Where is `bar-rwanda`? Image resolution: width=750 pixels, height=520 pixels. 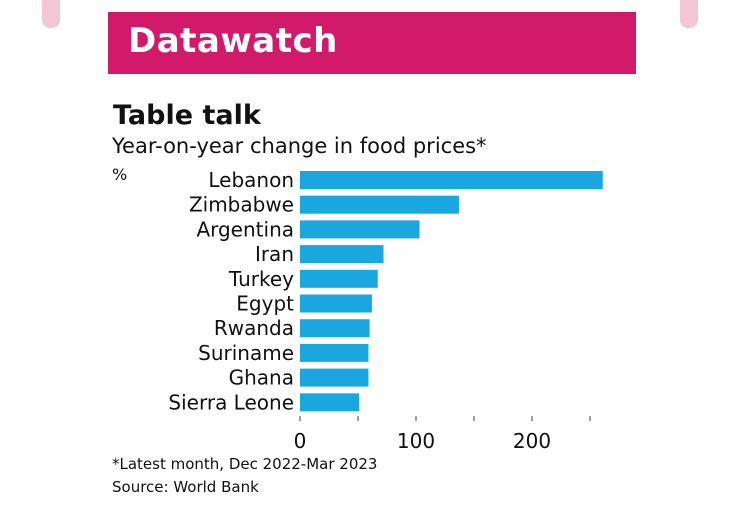
bar-rwanda is located at coordinates (335, 328).